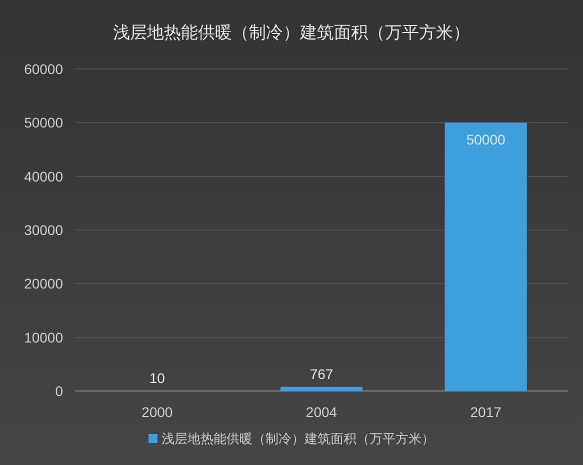 The height and width of the screenshot is (465, 583). I want to click on y-tick-label: 20000, so click(44, 284).